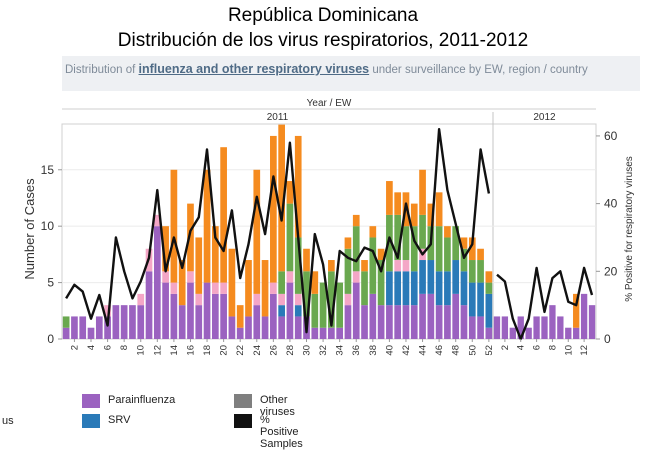 The image size is (646, 450). I want to click on y-tick-label: 5, so click(50, 283).